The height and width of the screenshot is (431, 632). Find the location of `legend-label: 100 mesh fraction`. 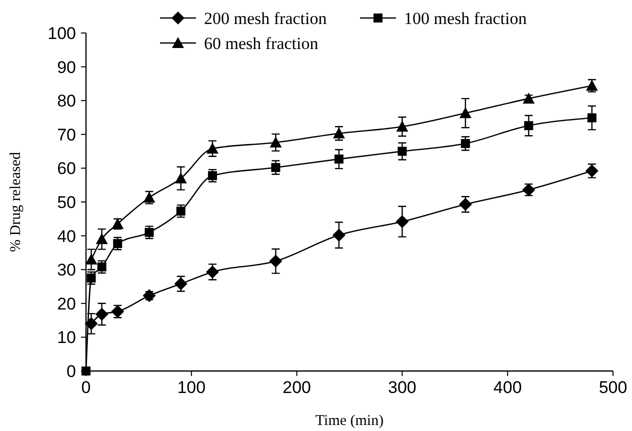

legend-label: 100 mesh fraction is located at coordinates (466, 18).